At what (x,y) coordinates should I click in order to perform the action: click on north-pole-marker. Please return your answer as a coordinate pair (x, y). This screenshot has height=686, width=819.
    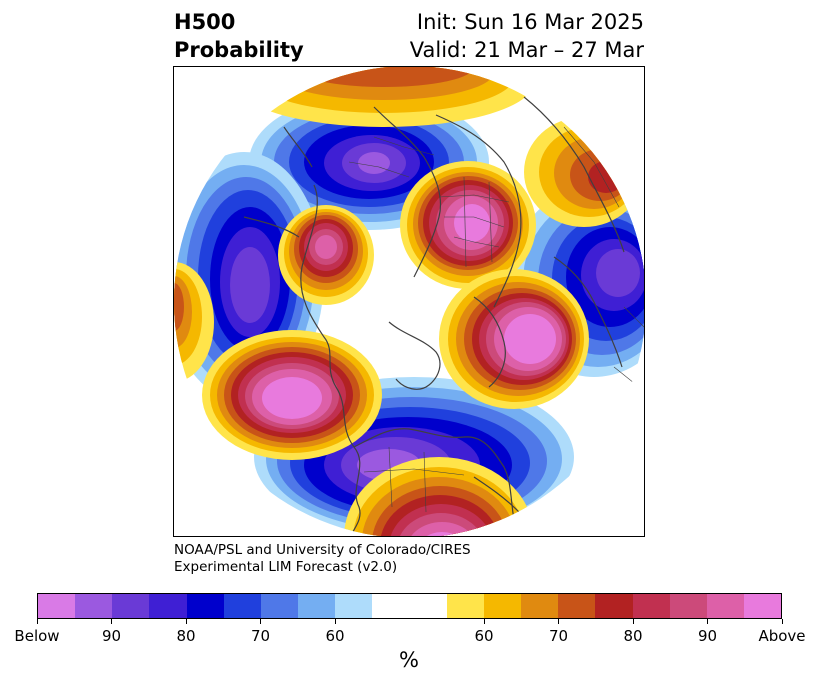
    Looking at the image, I should click on (410, 302).